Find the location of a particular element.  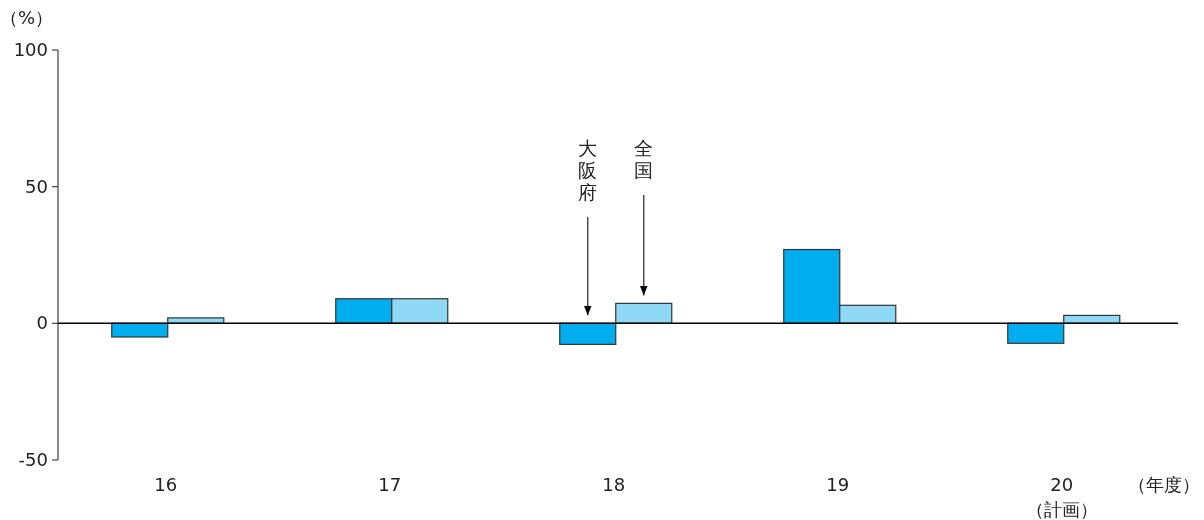

y-tick-label: 0 is located at coordinates (42, 323).